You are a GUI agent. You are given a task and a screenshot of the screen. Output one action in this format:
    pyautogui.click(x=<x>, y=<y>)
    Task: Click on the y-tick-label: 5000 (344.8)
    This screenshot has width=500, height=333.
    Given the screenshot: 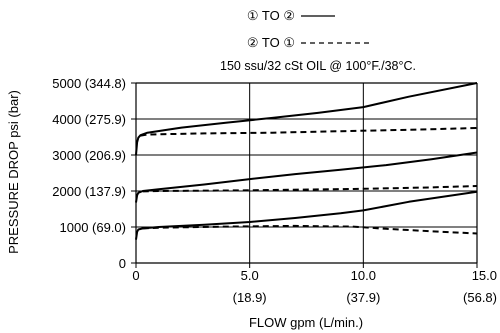 What is the action you would take?
    pyautogui.click(x=89, y=83)
    